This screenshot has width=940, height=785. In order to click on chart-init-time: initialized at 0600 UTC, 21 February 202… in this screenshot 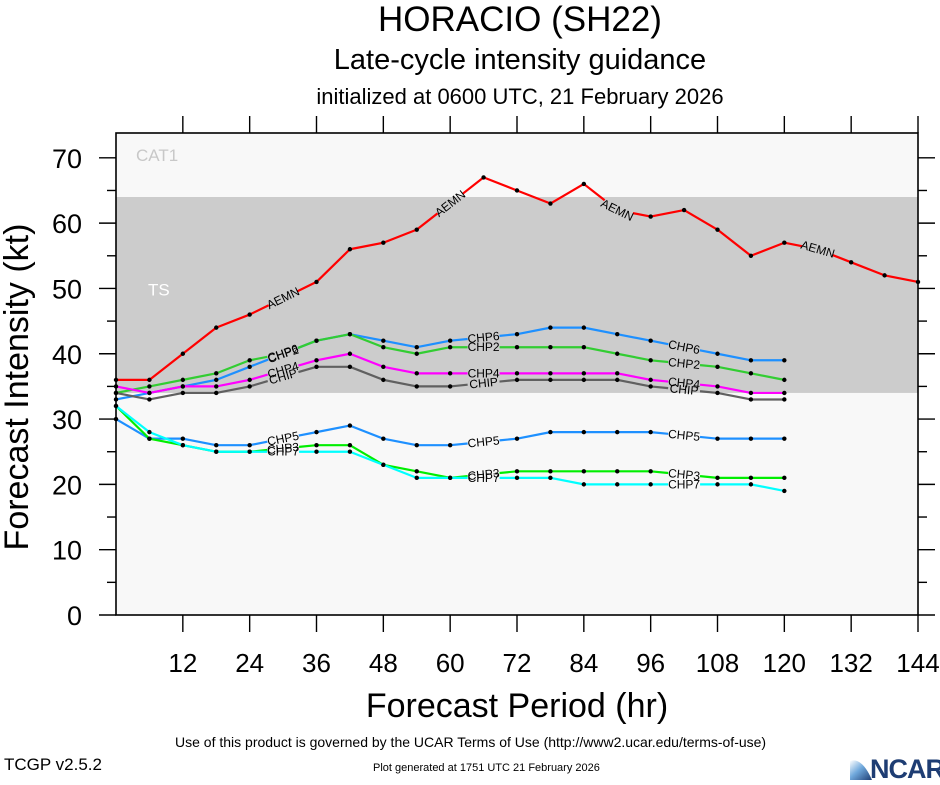, I will do `click(520, 96)`.